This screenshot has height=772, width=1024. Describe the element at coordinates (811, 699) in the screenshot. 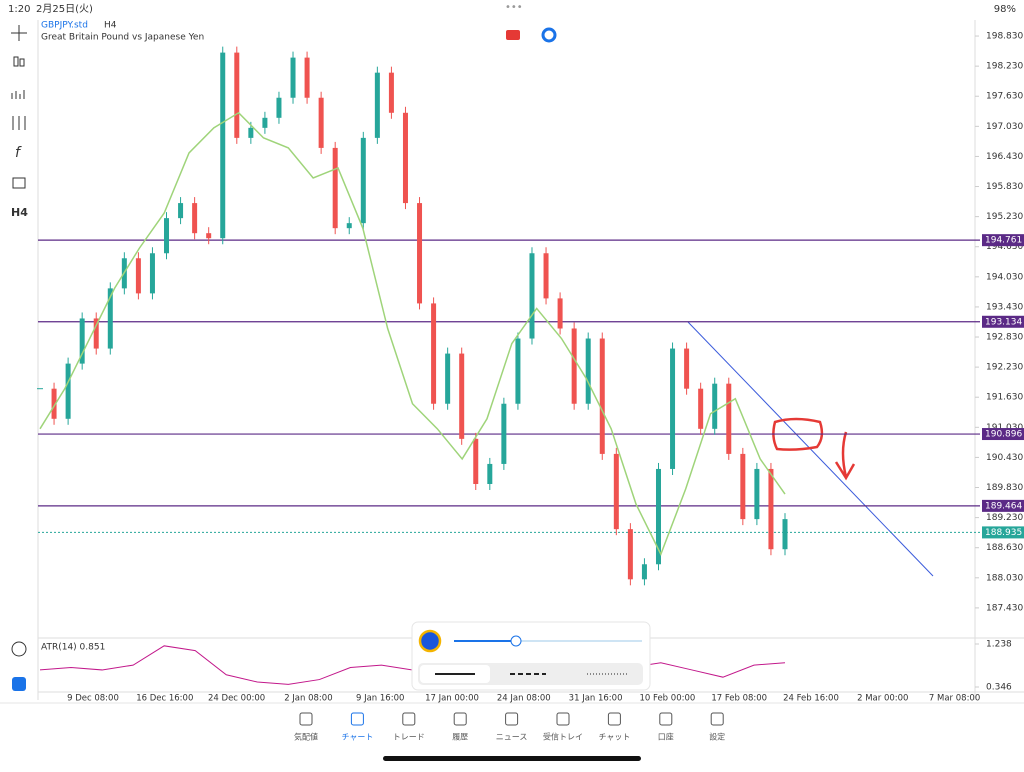

I see `x-tick-label: 24 Feb 16:00` at that location.